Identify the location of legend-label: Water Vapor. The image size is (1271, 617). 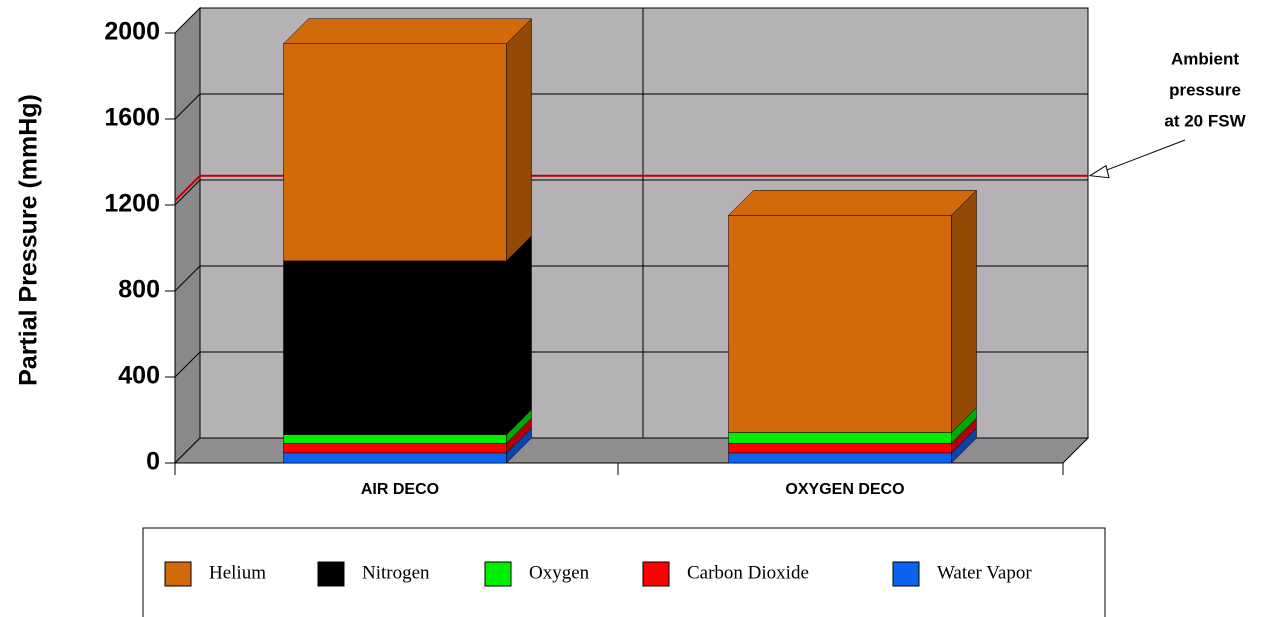
(984, 572).